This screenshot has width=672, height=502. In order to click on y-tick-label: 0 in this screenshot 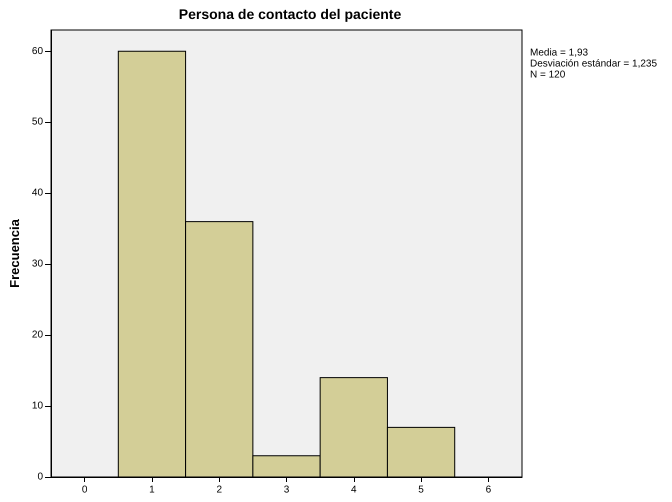, I will do `click(40, 477)`.